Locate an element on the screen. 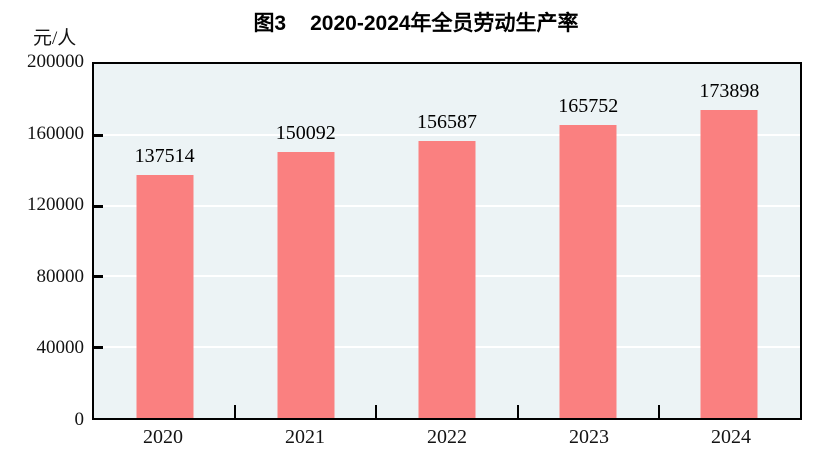 The width and height of the screenshot is (832, 462). chart-title: 图3 2020-2024年全员劳动生产率 is located at coordinates (416, 22).